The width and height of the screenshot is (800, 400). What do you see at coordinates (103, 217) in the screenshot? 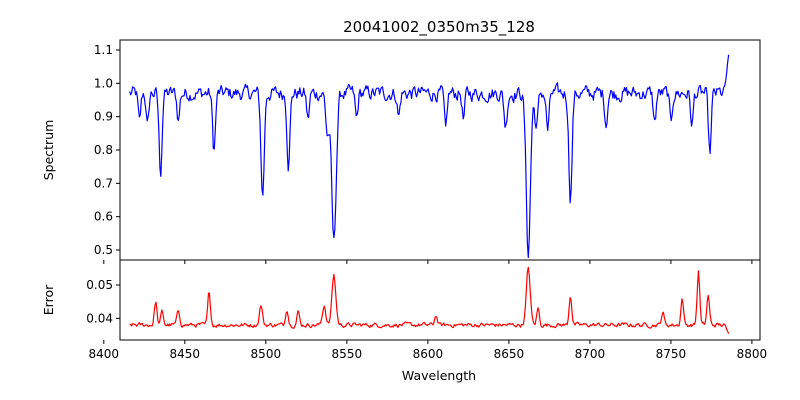
I see `spectrum-y-tick-label: 0.6` at bounding box center [103, 217].